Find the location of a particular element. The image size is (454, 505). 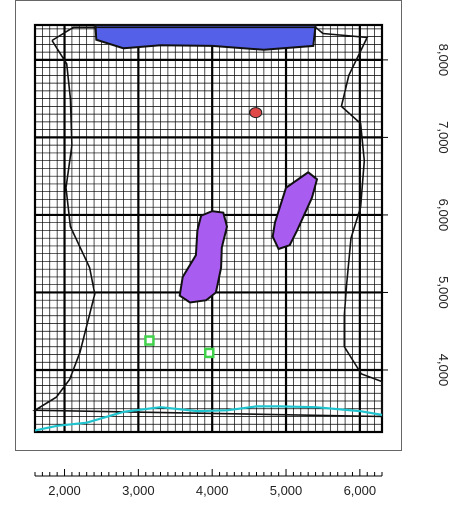

x-tick-label: 3,000 is located at coordinates (138, 490).